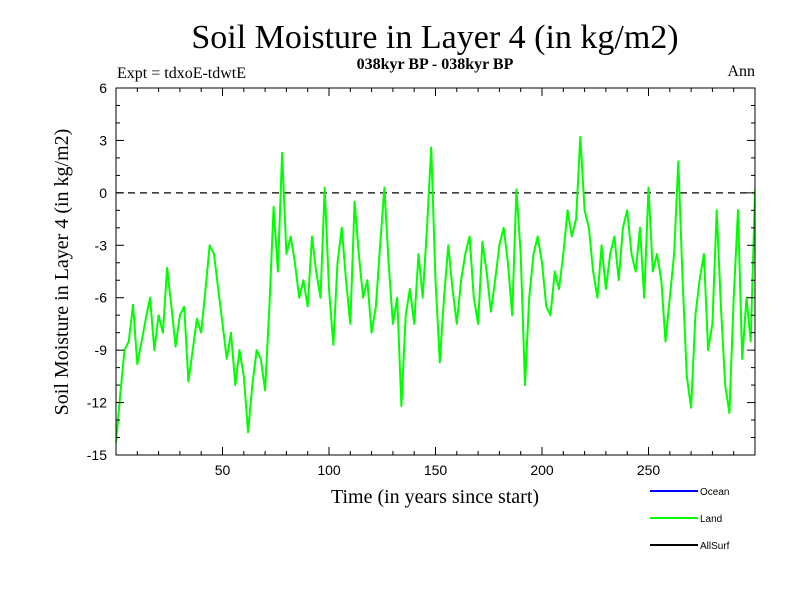 The image size is (800, 600). I want to click on y-axis-label: Soil Moisture in Layer 4 (in kg/m2), so click(62, 272).